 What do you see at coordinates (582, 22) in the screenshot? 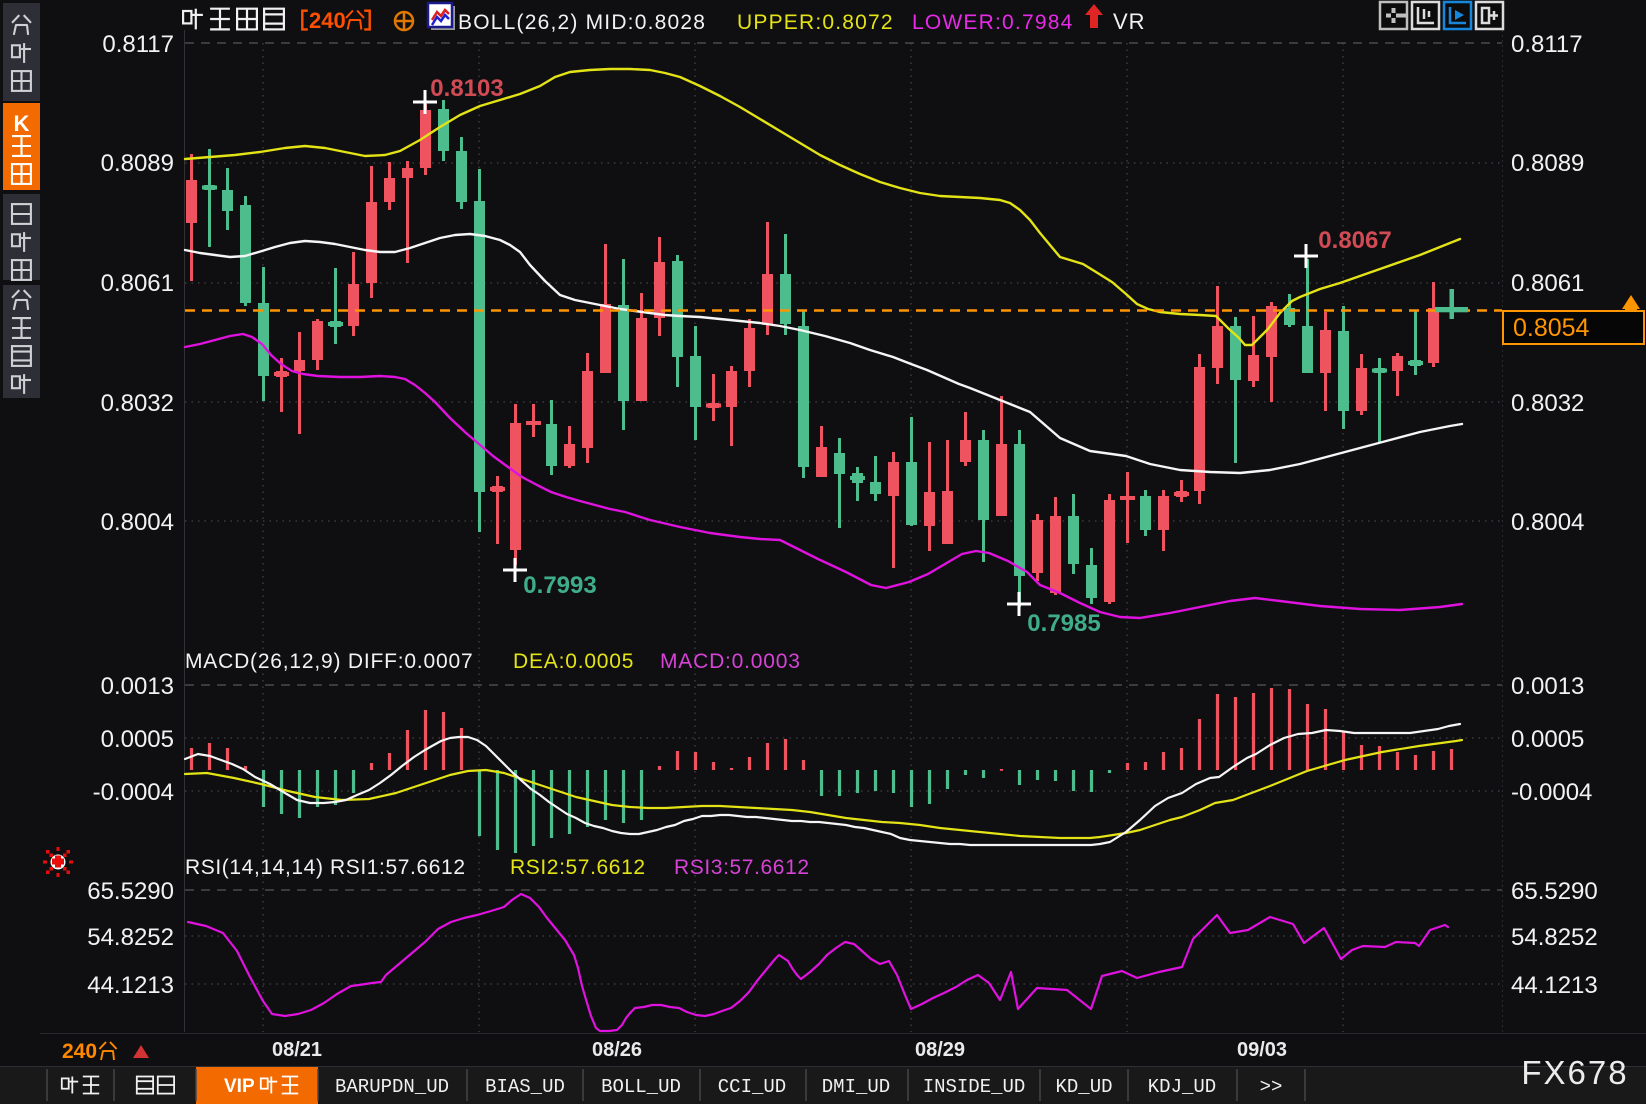
I see `svg-text: BOLL(26,2) MID:0.8028` at bounding box center [582, 22].